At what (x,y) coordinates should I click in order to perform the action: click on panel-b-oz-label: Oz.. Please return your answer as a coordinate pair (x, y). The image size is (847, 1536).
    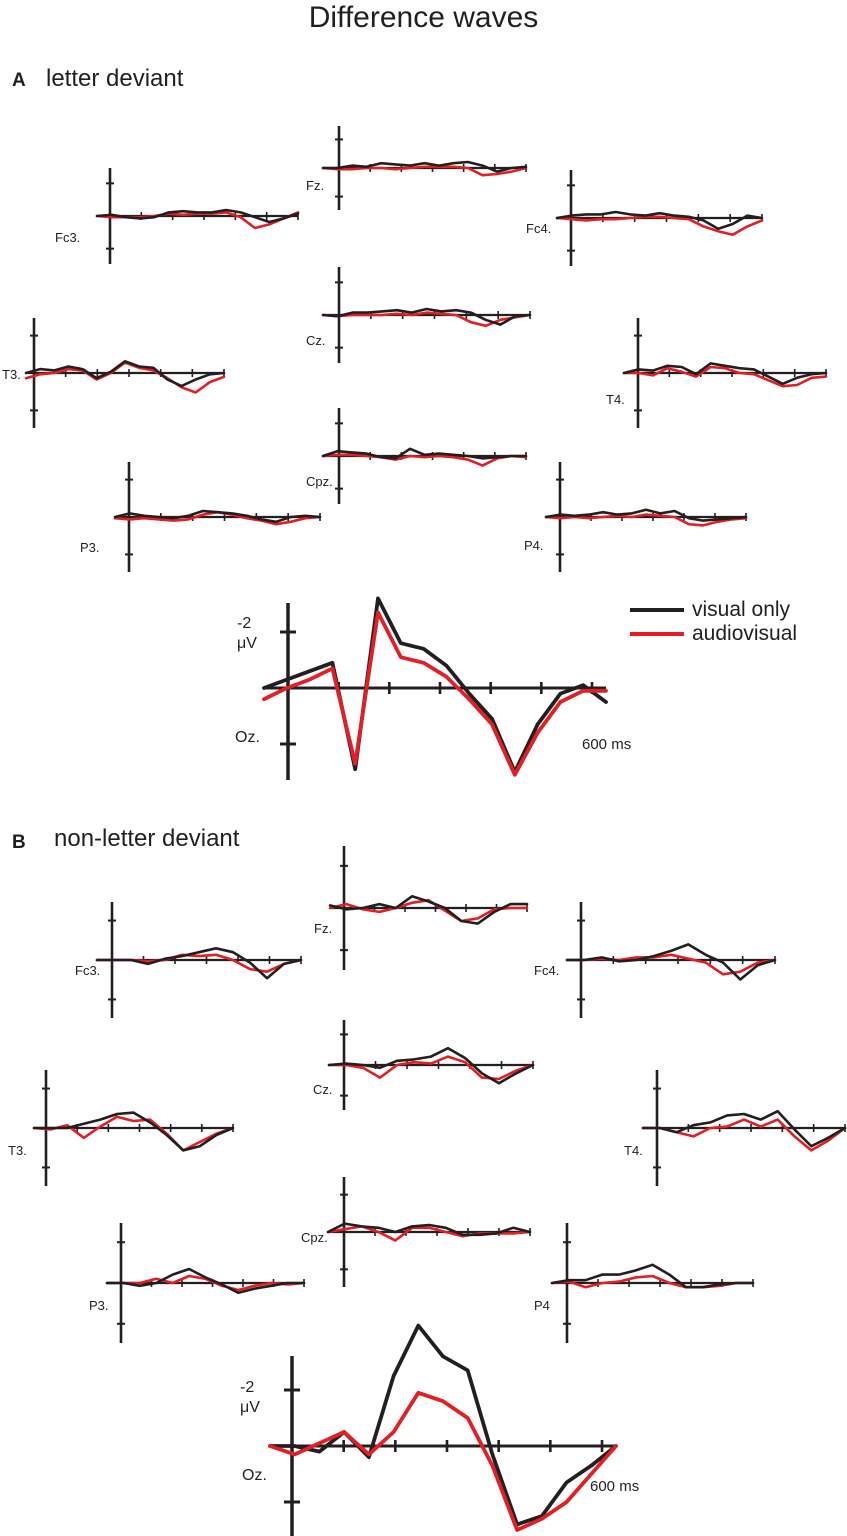
    Looking at the image, I should click on (254, 1475).